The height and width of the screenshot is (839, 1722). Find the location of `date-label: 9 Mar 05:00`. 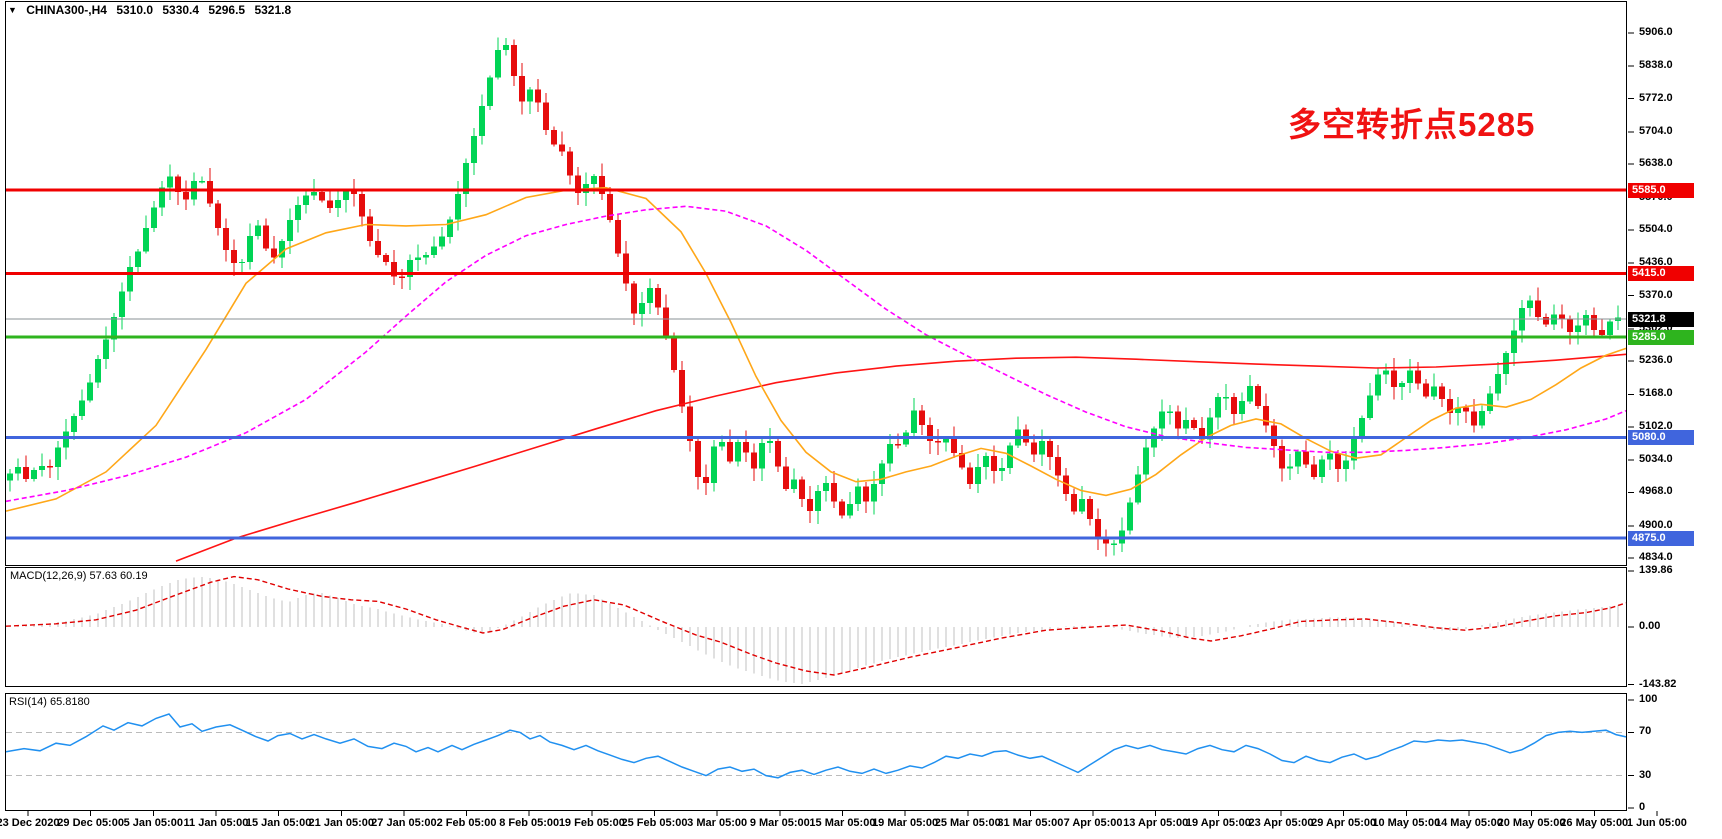

date-label: 9 Mar 05:00 is located at coordinates (779, 823).